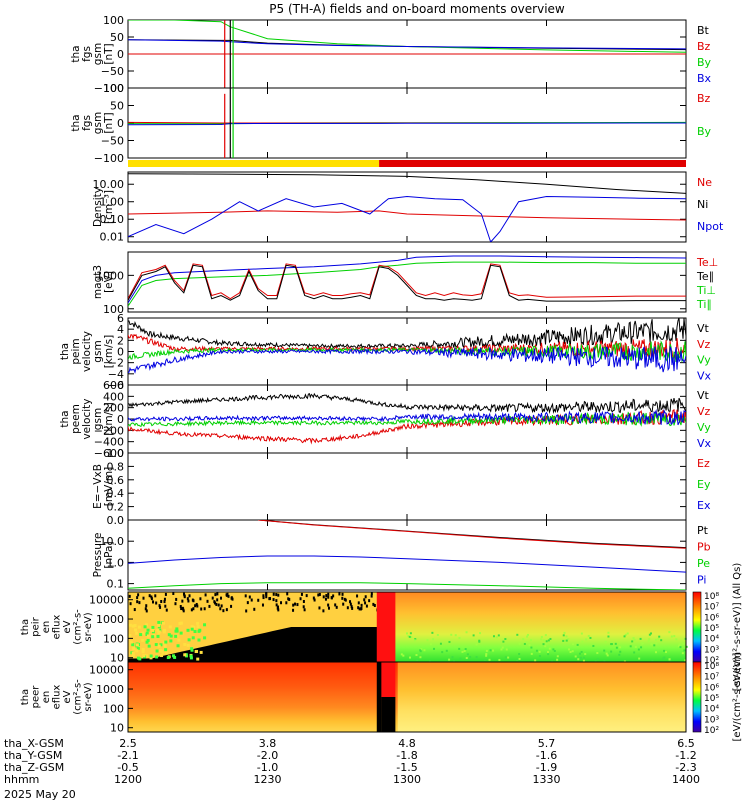 This screenshot has height=800, width=750. Describe the element at coordinates (116, 562) in the screenshot. I see `y-tick-label: 1.0` at that location.